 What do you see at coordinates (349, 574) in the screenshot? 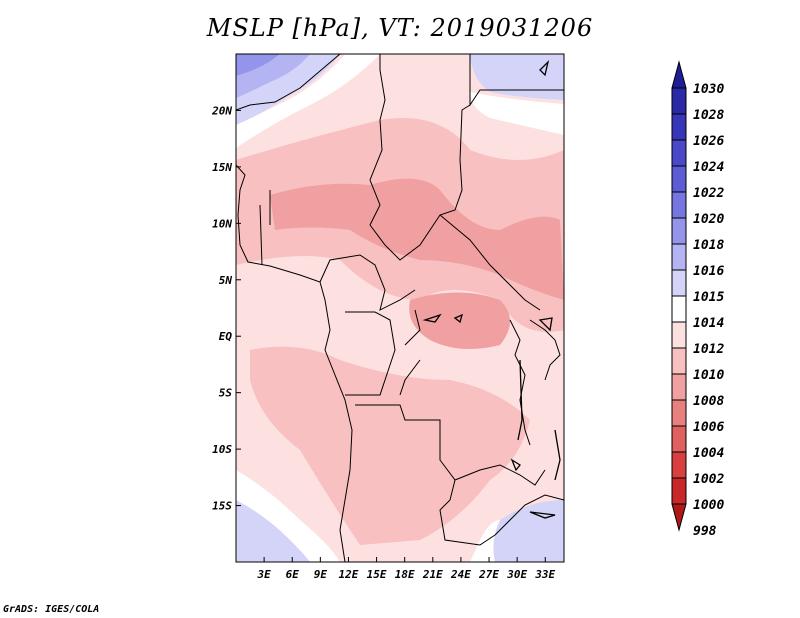
I see `x-tick-label: 12E` at bounding box center [349, 574].